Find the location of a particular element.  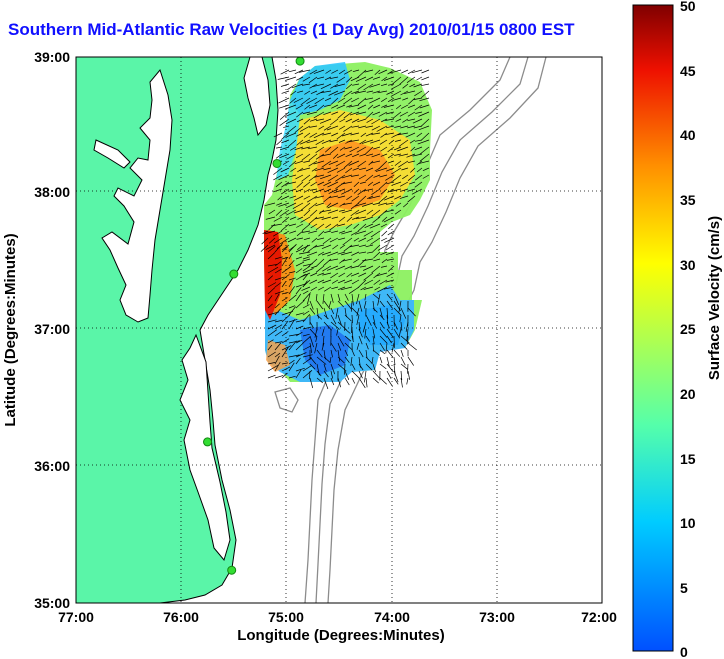

velocity-field-south-blue is located at coordinates (325, 350).